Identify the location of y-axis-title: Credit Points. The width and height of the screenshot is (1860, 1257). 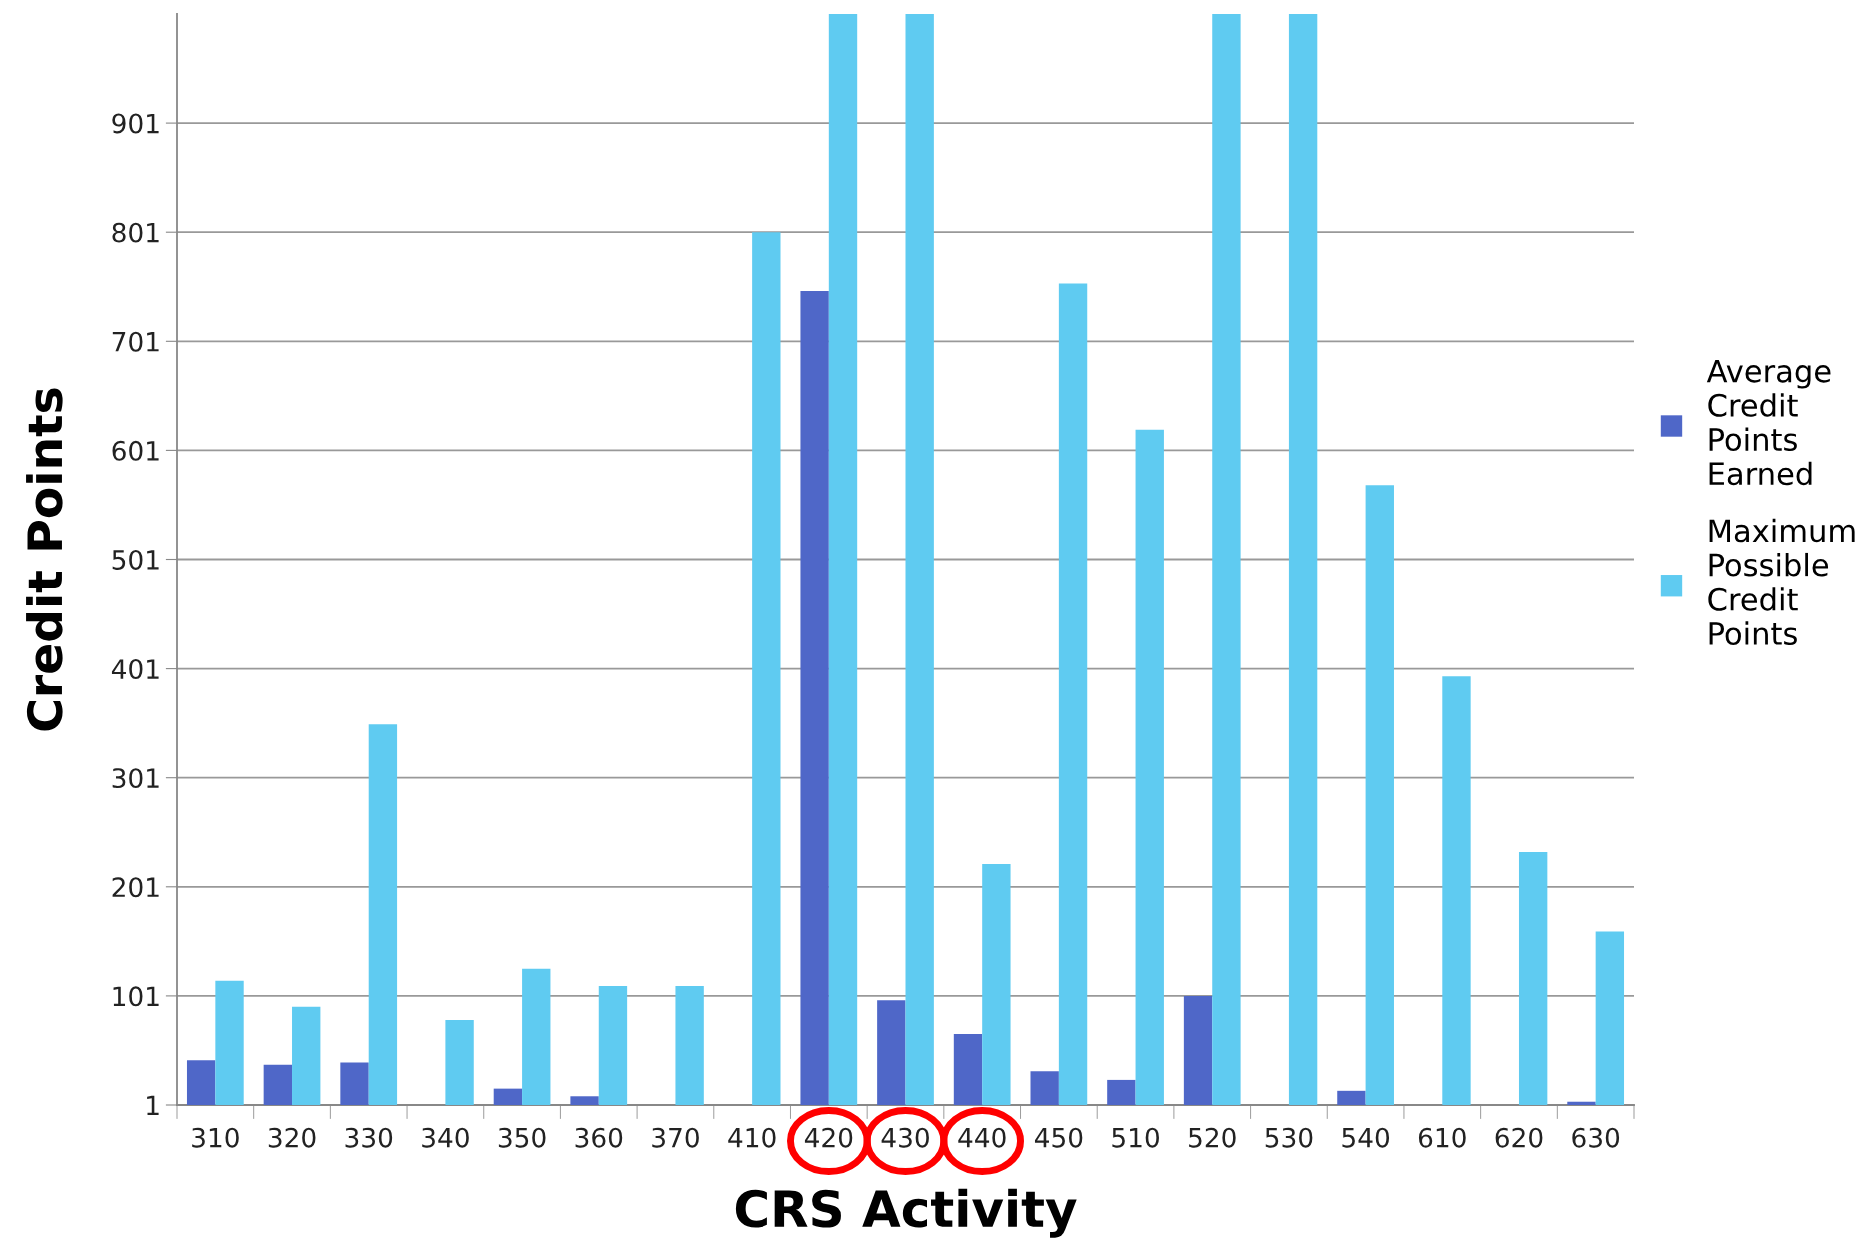
(44, 559).